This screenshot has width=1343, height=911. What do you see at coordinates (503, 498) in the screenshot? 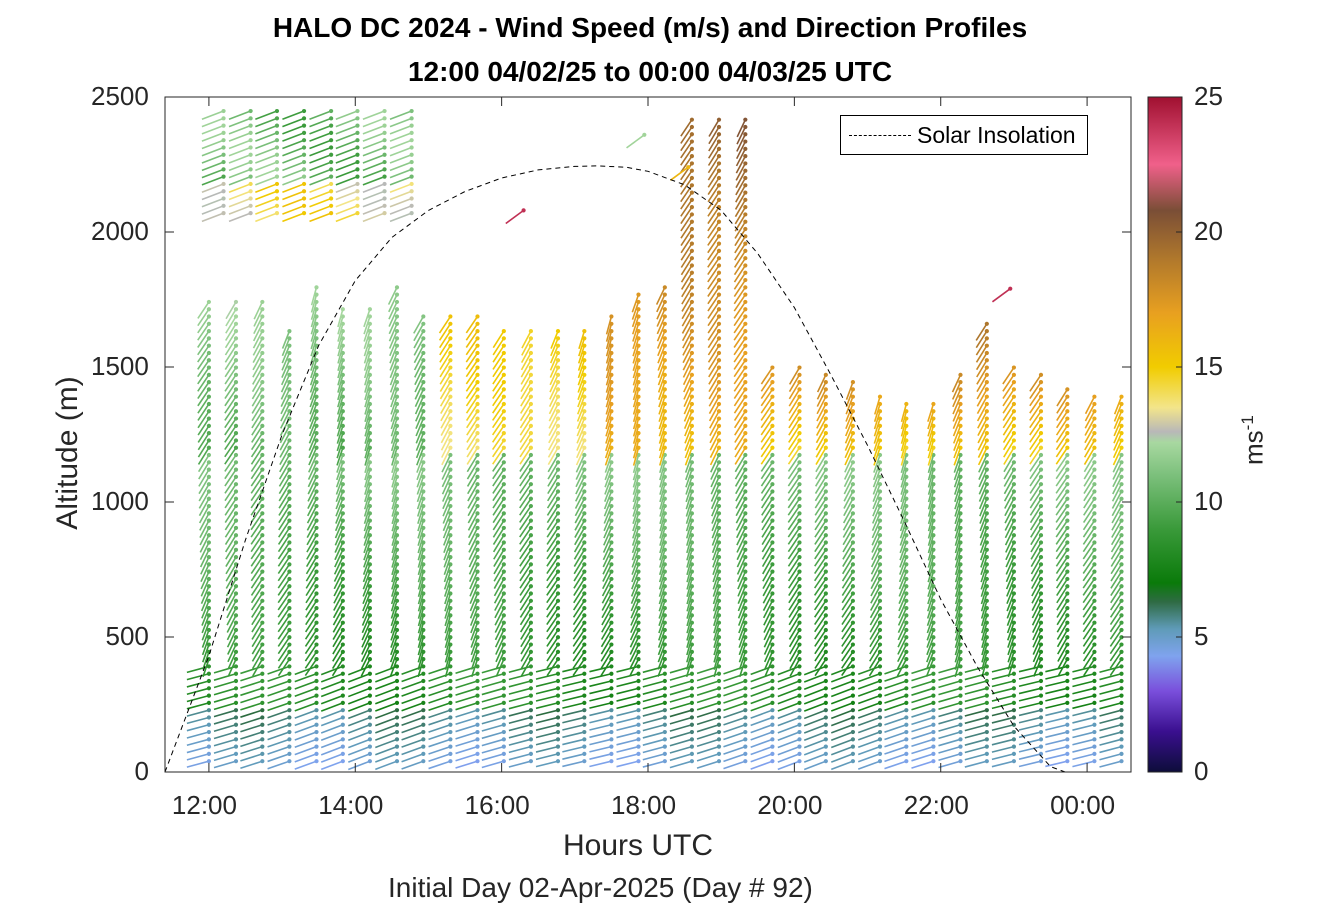
I see `barb-profile-11-head` at bounding box center [503, 498].